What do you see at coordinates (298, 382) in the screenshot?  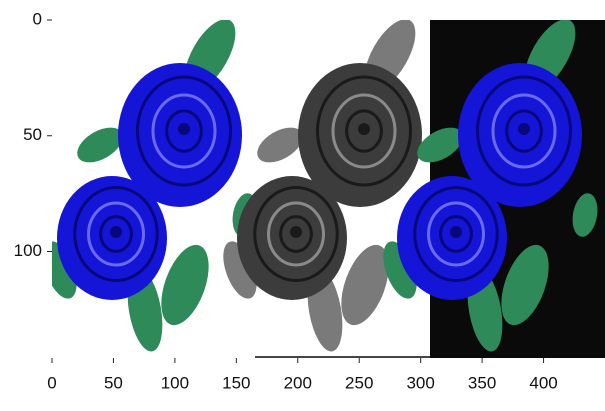 I see `x-tick-label: 200` at bounding box center [298, 382].